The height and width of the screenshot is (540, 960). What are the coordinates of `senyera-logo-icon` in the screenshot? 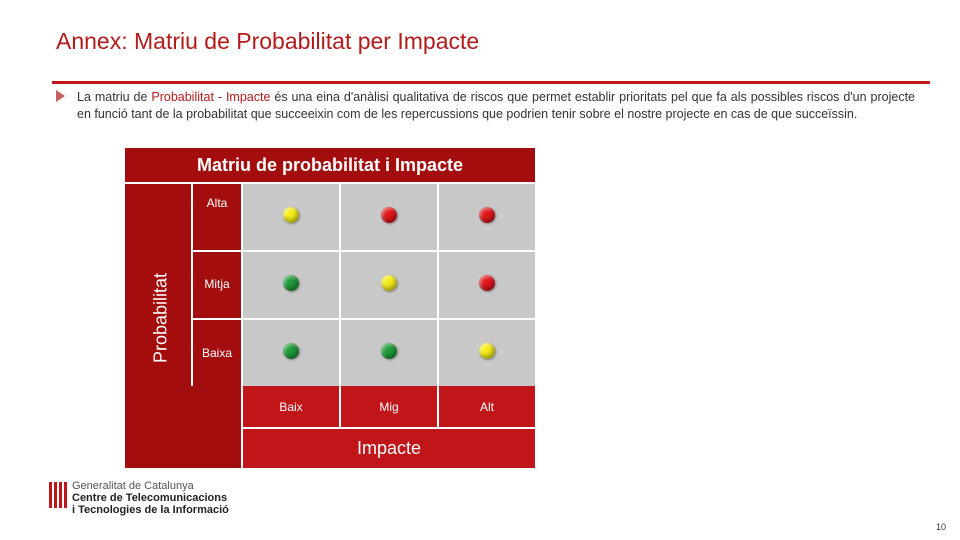 It's located at (57, 495).